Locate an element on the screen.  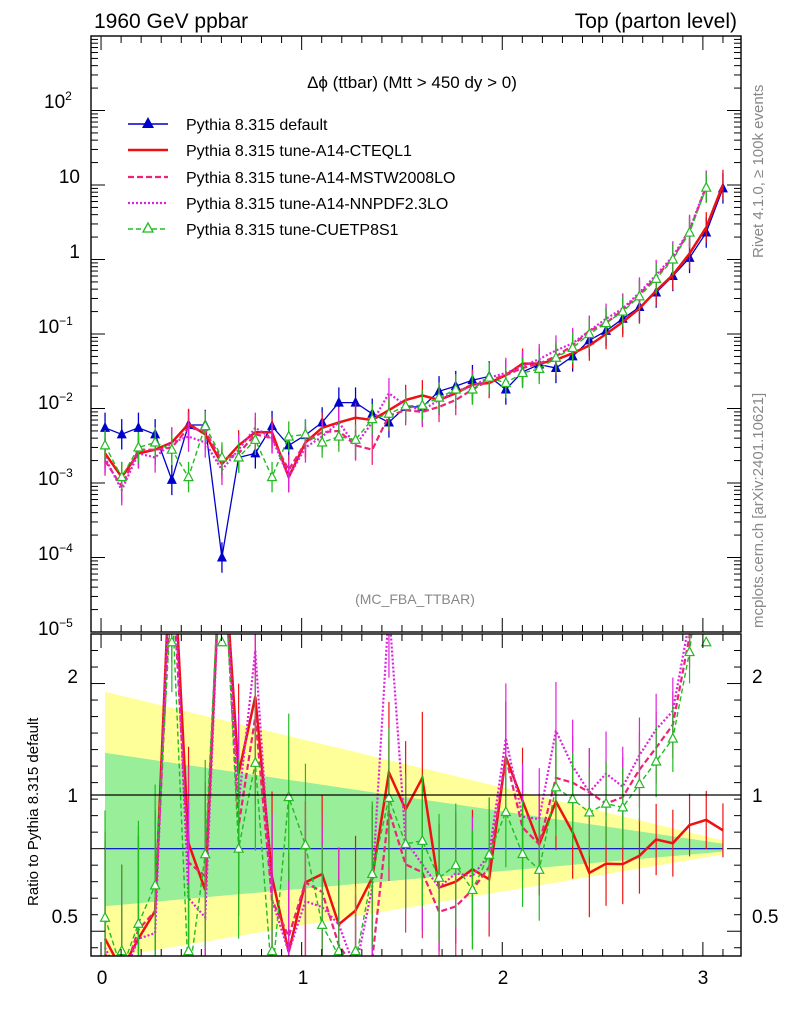
legend-item-nnpdf: Pythia 8.315 tune-A14-NNPDF2.3LO is located at coordinates (288, 204).